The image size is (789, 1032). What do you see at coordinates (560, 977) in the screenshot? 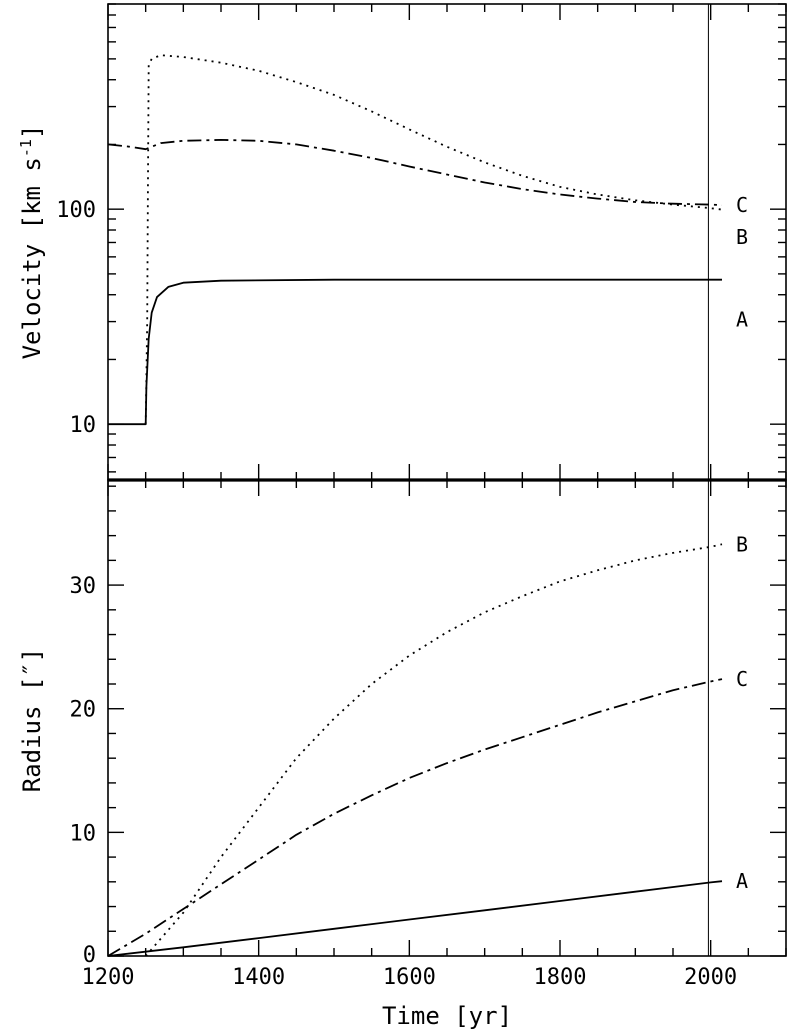
I see `x-tick-label: 1800` at bounding box center [560, 977].